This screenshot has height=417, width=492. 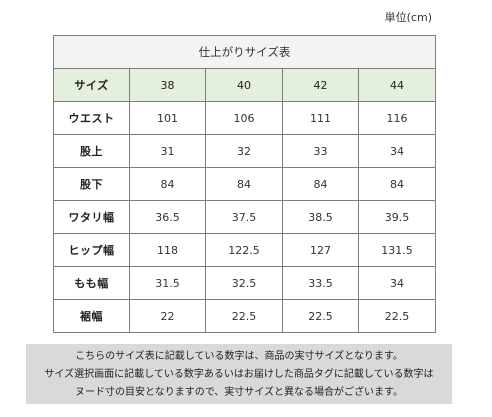 I want to click on size-header-row: サイズ 38 40 42 44, so click(x=244, y=85).